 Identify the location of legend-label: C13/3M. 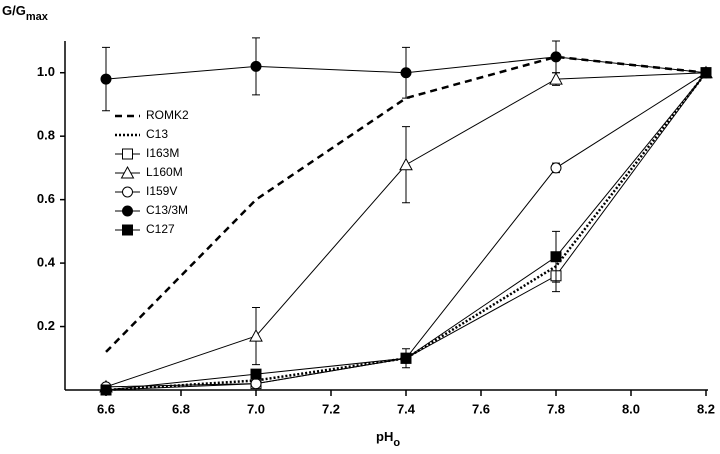
(167, 210).